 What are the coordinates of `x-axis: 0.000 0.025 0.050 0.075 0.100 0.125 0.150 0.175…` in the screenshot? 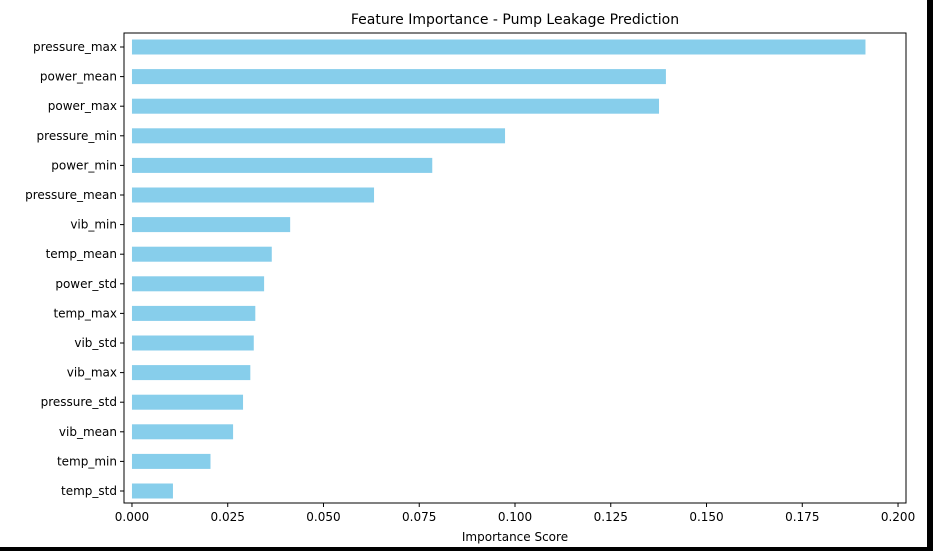 It's located at (515, 513).